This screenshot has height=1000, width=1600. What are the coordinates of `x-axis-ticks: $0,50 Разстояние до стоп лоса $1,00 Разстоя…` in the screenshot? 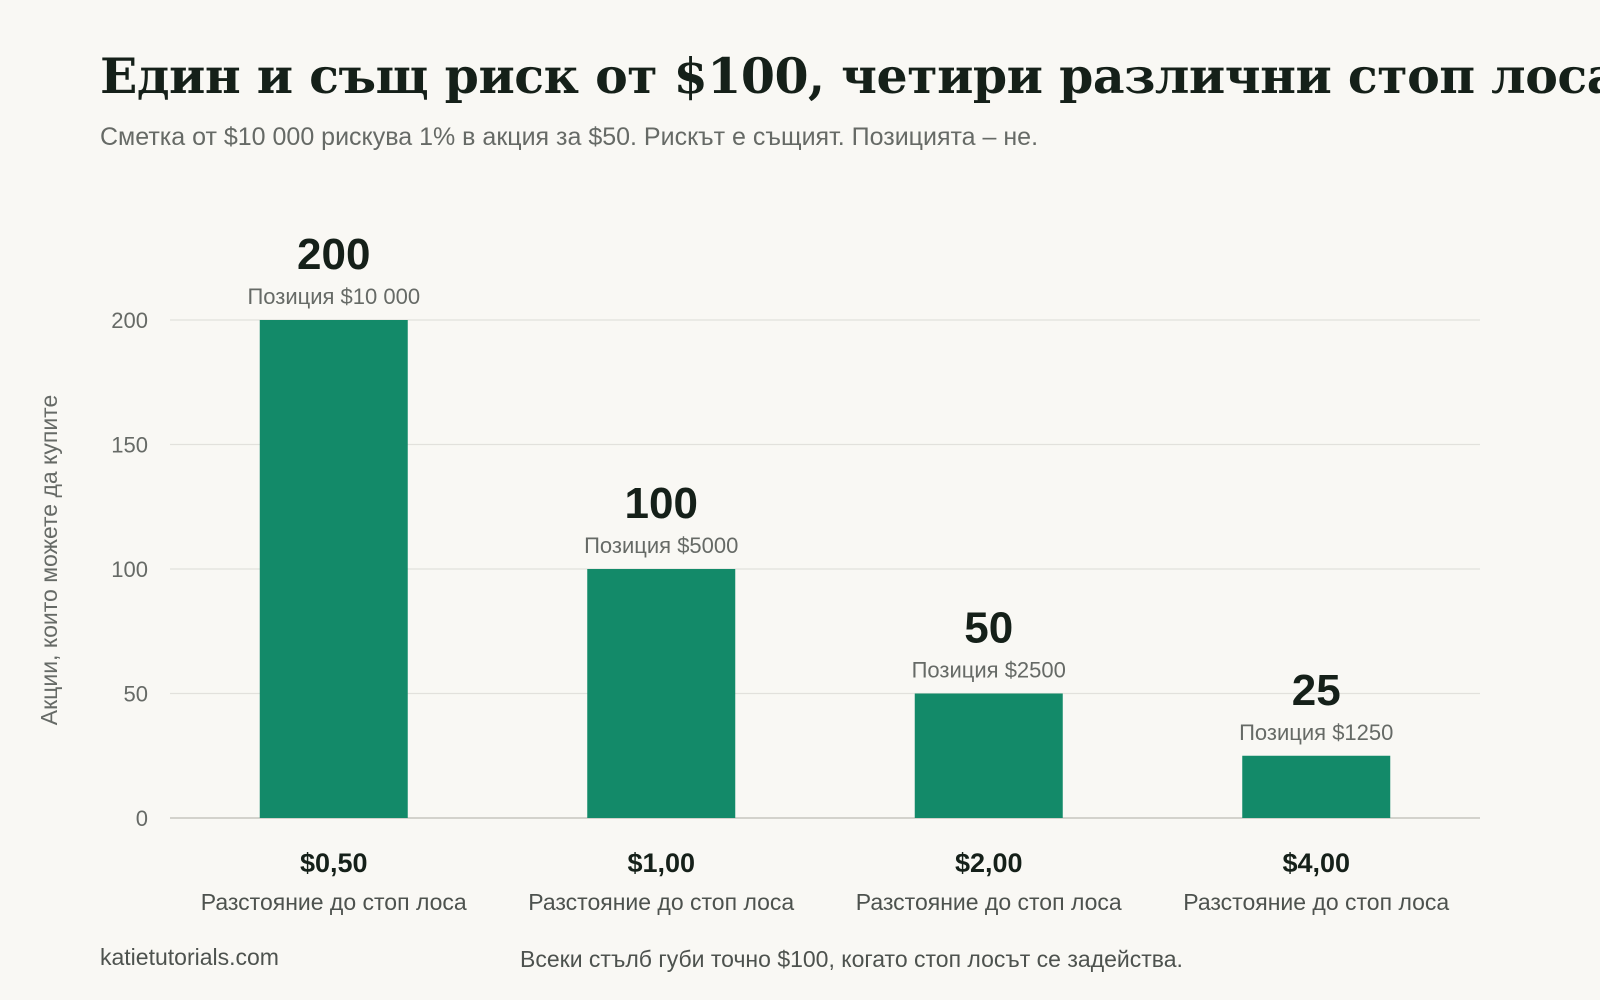 It's located at (825, 881).